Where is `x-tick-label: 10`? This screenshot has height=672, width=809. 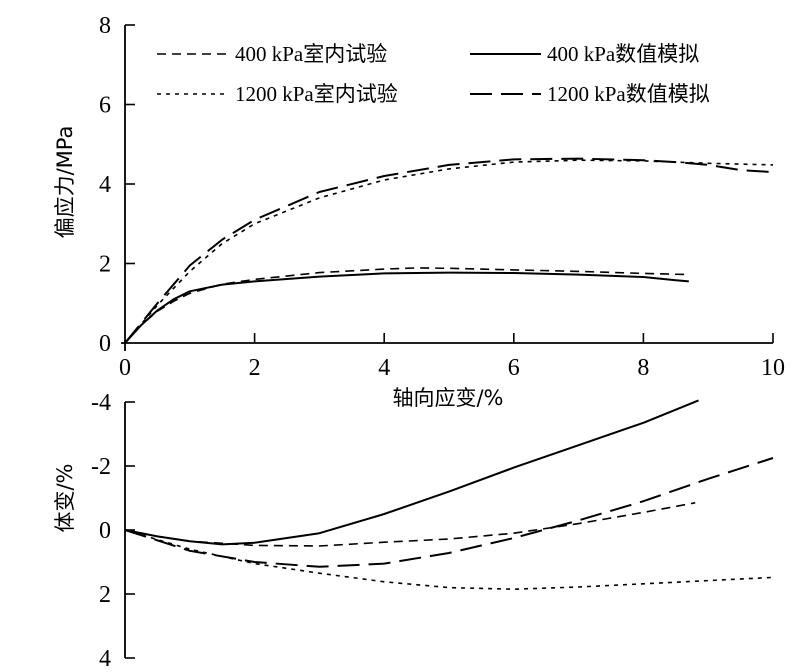 x-tick-label: 10 is located at coordinates (773, 368).